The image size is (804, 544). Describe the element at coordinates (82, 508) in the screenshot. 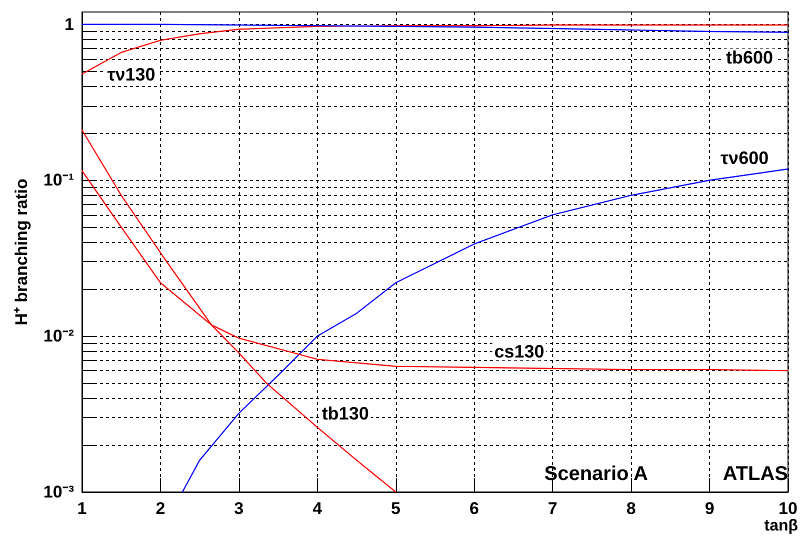

I see `x-tick-label: 1` at that location.